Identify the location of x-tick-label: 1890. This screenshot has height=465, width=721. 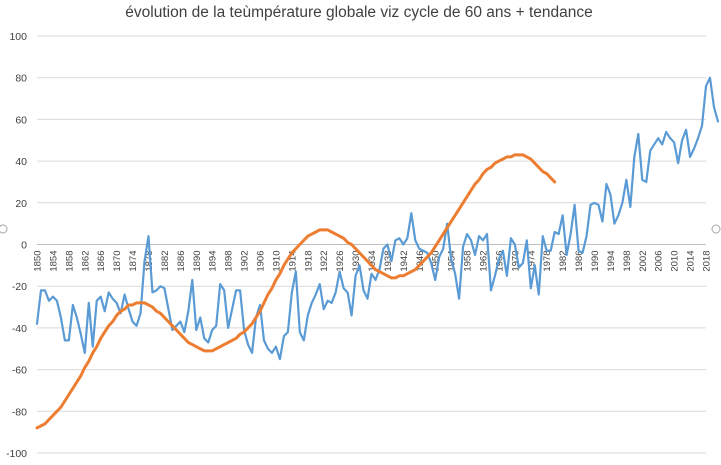
(197, 261).